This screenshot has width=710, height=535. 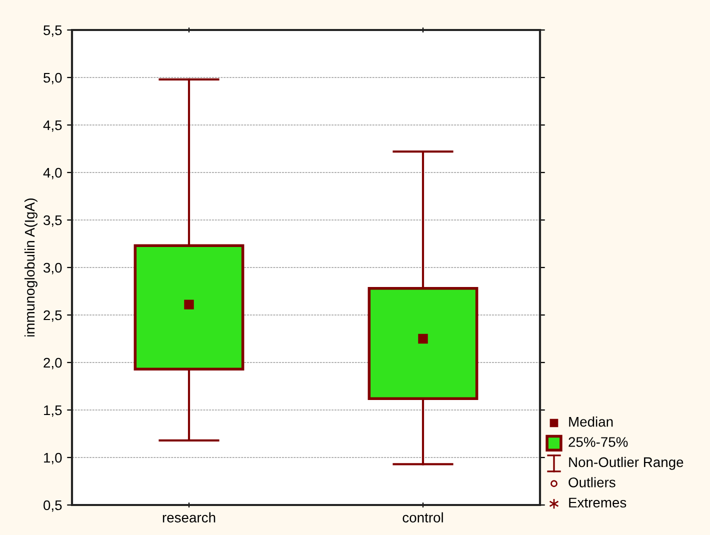 I want to click on y-tick-label: 3,5, so click(x=53, y=221).